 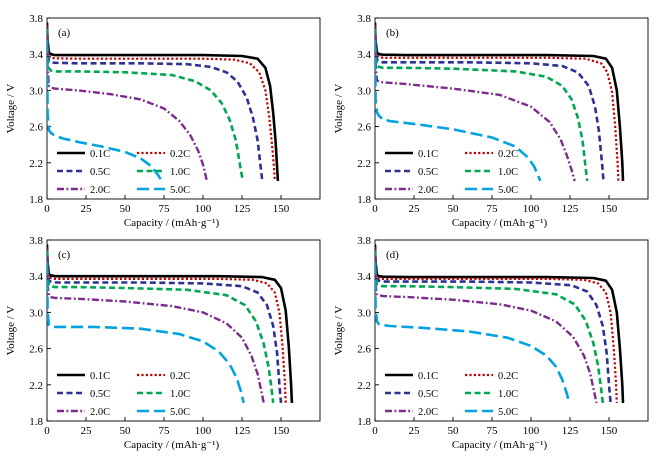 I want to click on panel-label: (d), so click(x=392, y=255).